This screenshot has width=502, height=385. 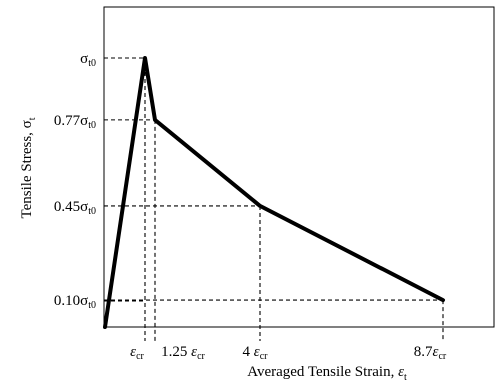 What do you see at coordinates (256, 353) in the screenshot?
I see `x-tick-label: 4 εcr` at bounding box center [256, 353].